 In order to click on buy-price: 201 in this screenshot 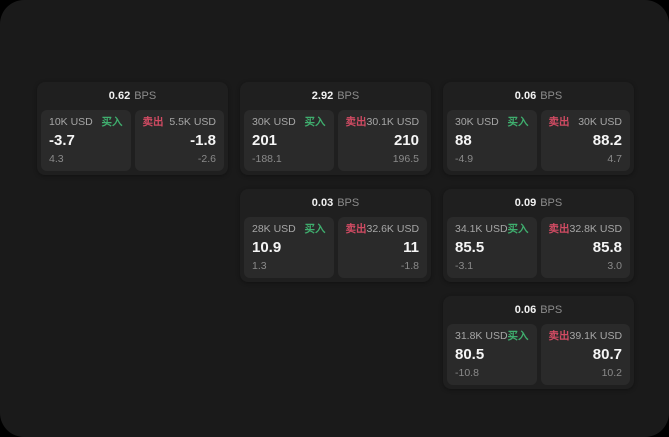, I will do `click(265, 140)`.